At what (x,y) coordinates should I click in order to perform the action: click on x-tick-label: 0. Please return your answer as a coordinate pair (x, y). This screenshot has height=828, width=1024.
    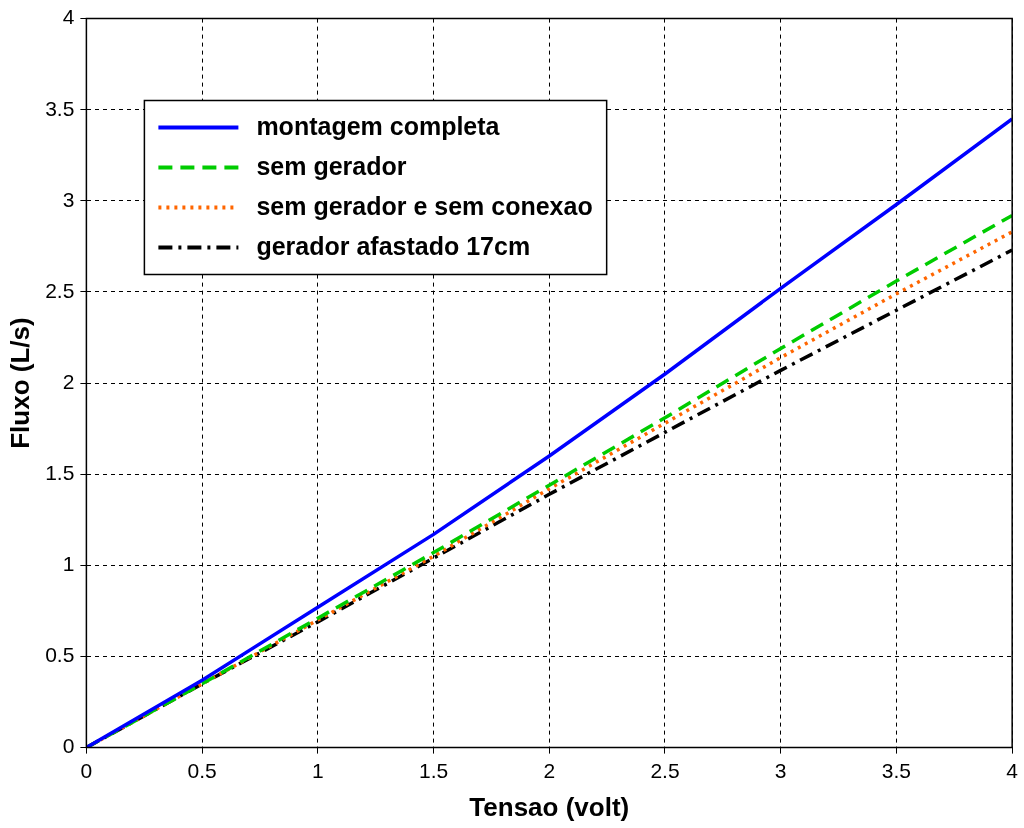
    Looking at the image, I should click on (86, 770).